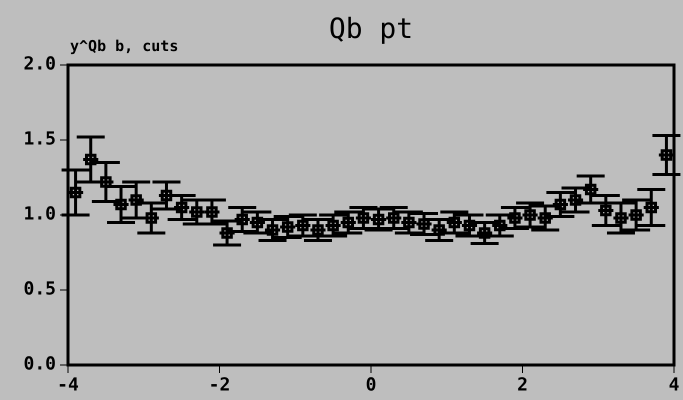 The width and height of the screenshot is (683, 400). What do you see at coordinates (39, 64) in the screenshot?
I see `y-tick-label: 2.0` at bounding box center [39, 64].